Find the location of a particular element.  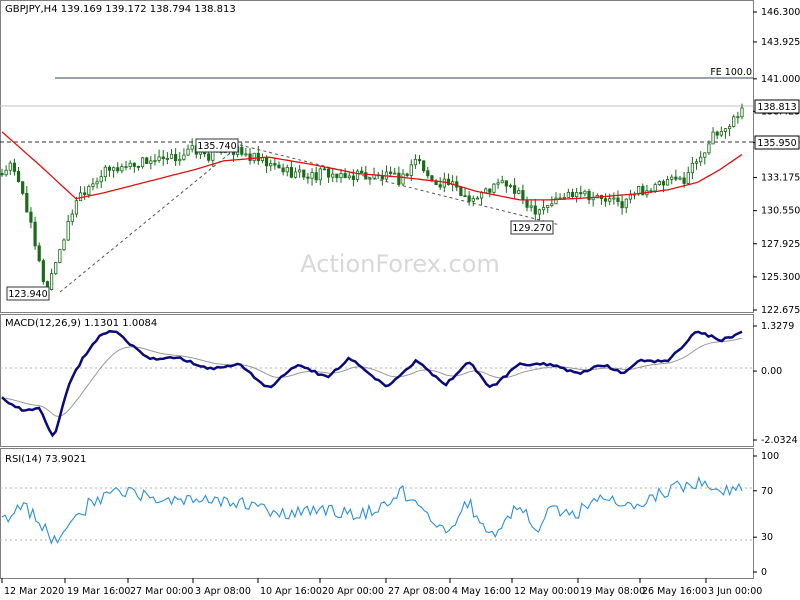

annotation-low: 123.940 is located at coordinates (28, 293).